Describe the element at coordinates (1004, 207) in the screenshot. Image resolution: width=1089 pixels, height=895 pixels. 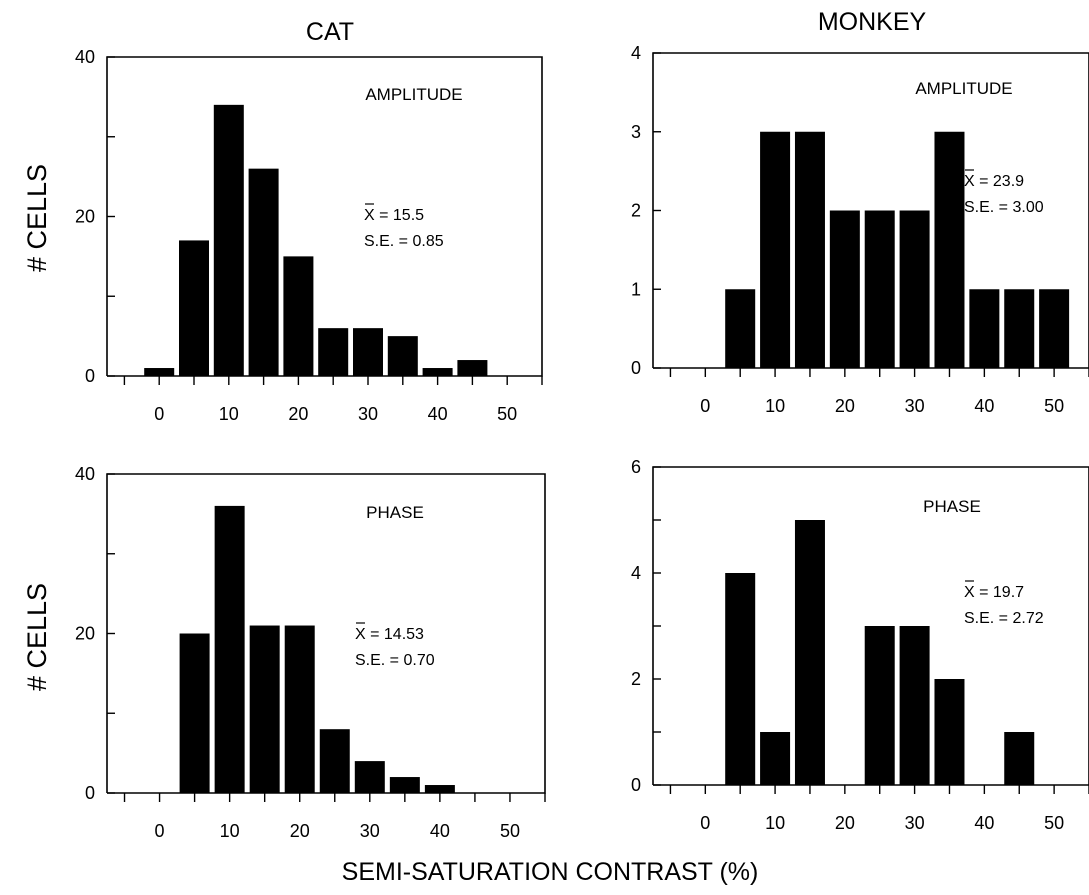
I see `se-label: S.E. = 3.00` at that location.